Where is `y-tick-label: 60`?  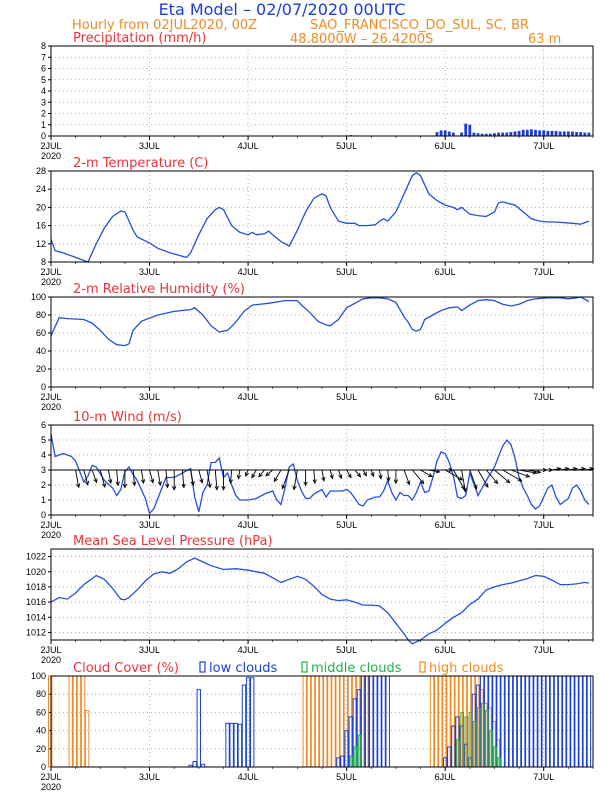
y-tick-label: 60 is located at coordinates (41, 333).